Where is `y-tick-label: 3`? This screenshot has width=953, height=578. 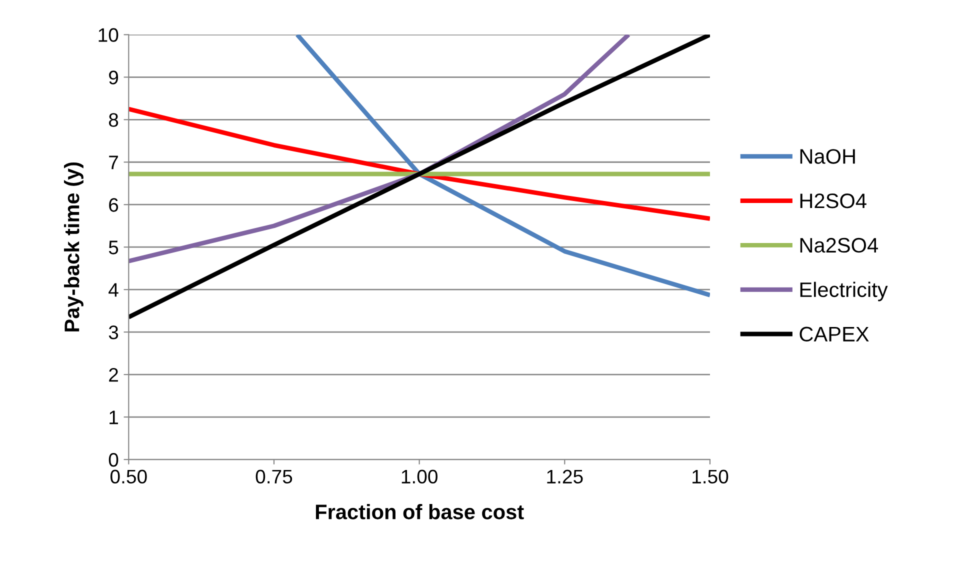
y-tick-label: 3 is located at coordinates (113, 333).